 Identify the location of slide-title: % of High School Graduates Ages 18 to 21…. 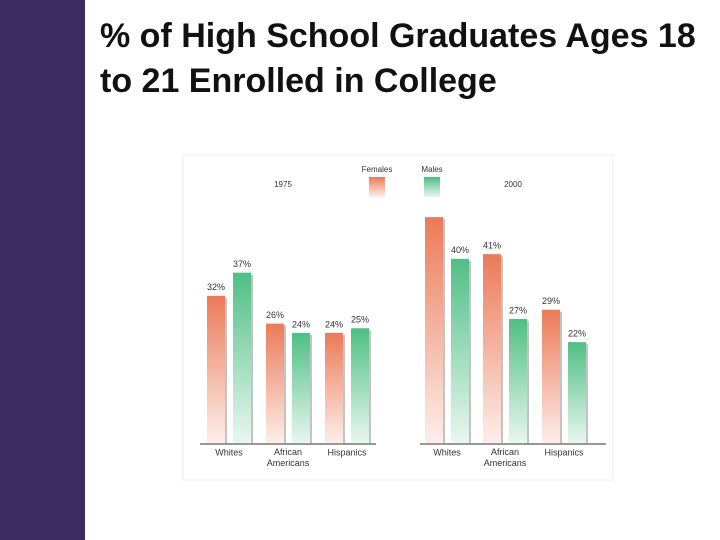
(398, 58).